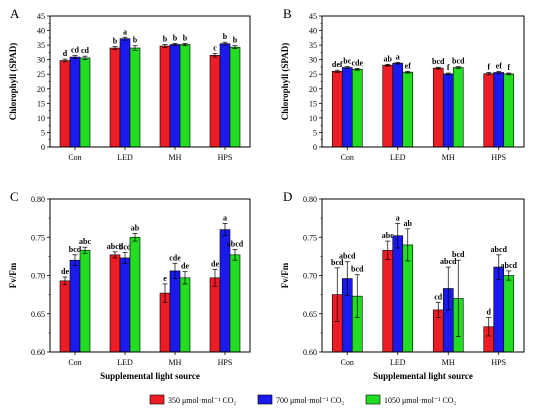 The width and height of the screenshot is (550, 419). What do you see at coordinates (38, 314) in the screenshot?
I see `y-tick-label: 0.65` at bounding box center [38, 314].